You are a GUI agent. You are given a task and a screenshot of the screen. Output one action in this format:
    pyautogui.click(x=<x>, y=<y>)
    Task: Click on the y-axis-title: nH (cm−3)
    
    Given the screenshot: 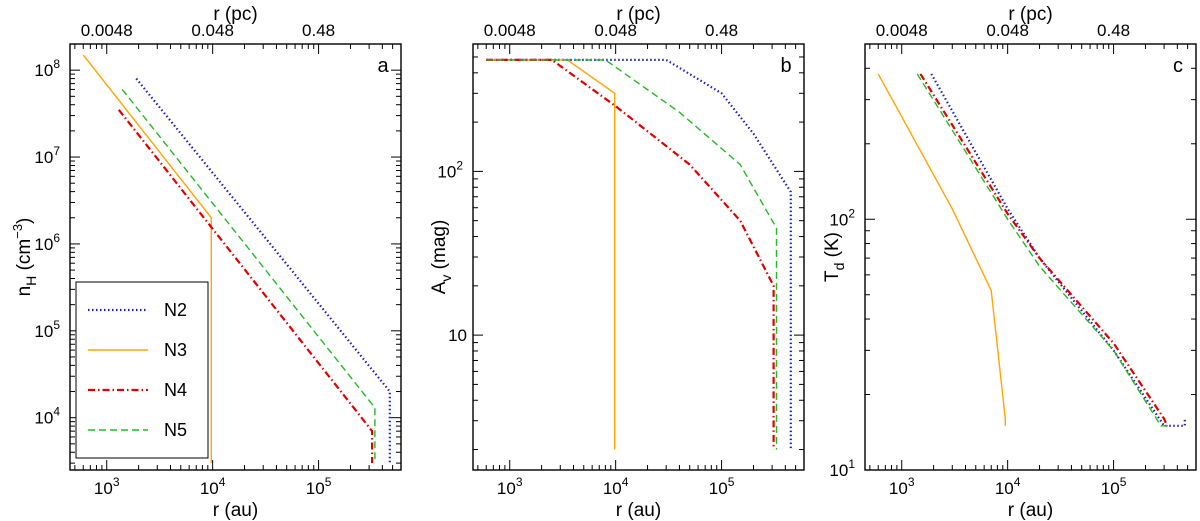 What is the action you would take?
    pyautogui.click(x=24, y=257)
    